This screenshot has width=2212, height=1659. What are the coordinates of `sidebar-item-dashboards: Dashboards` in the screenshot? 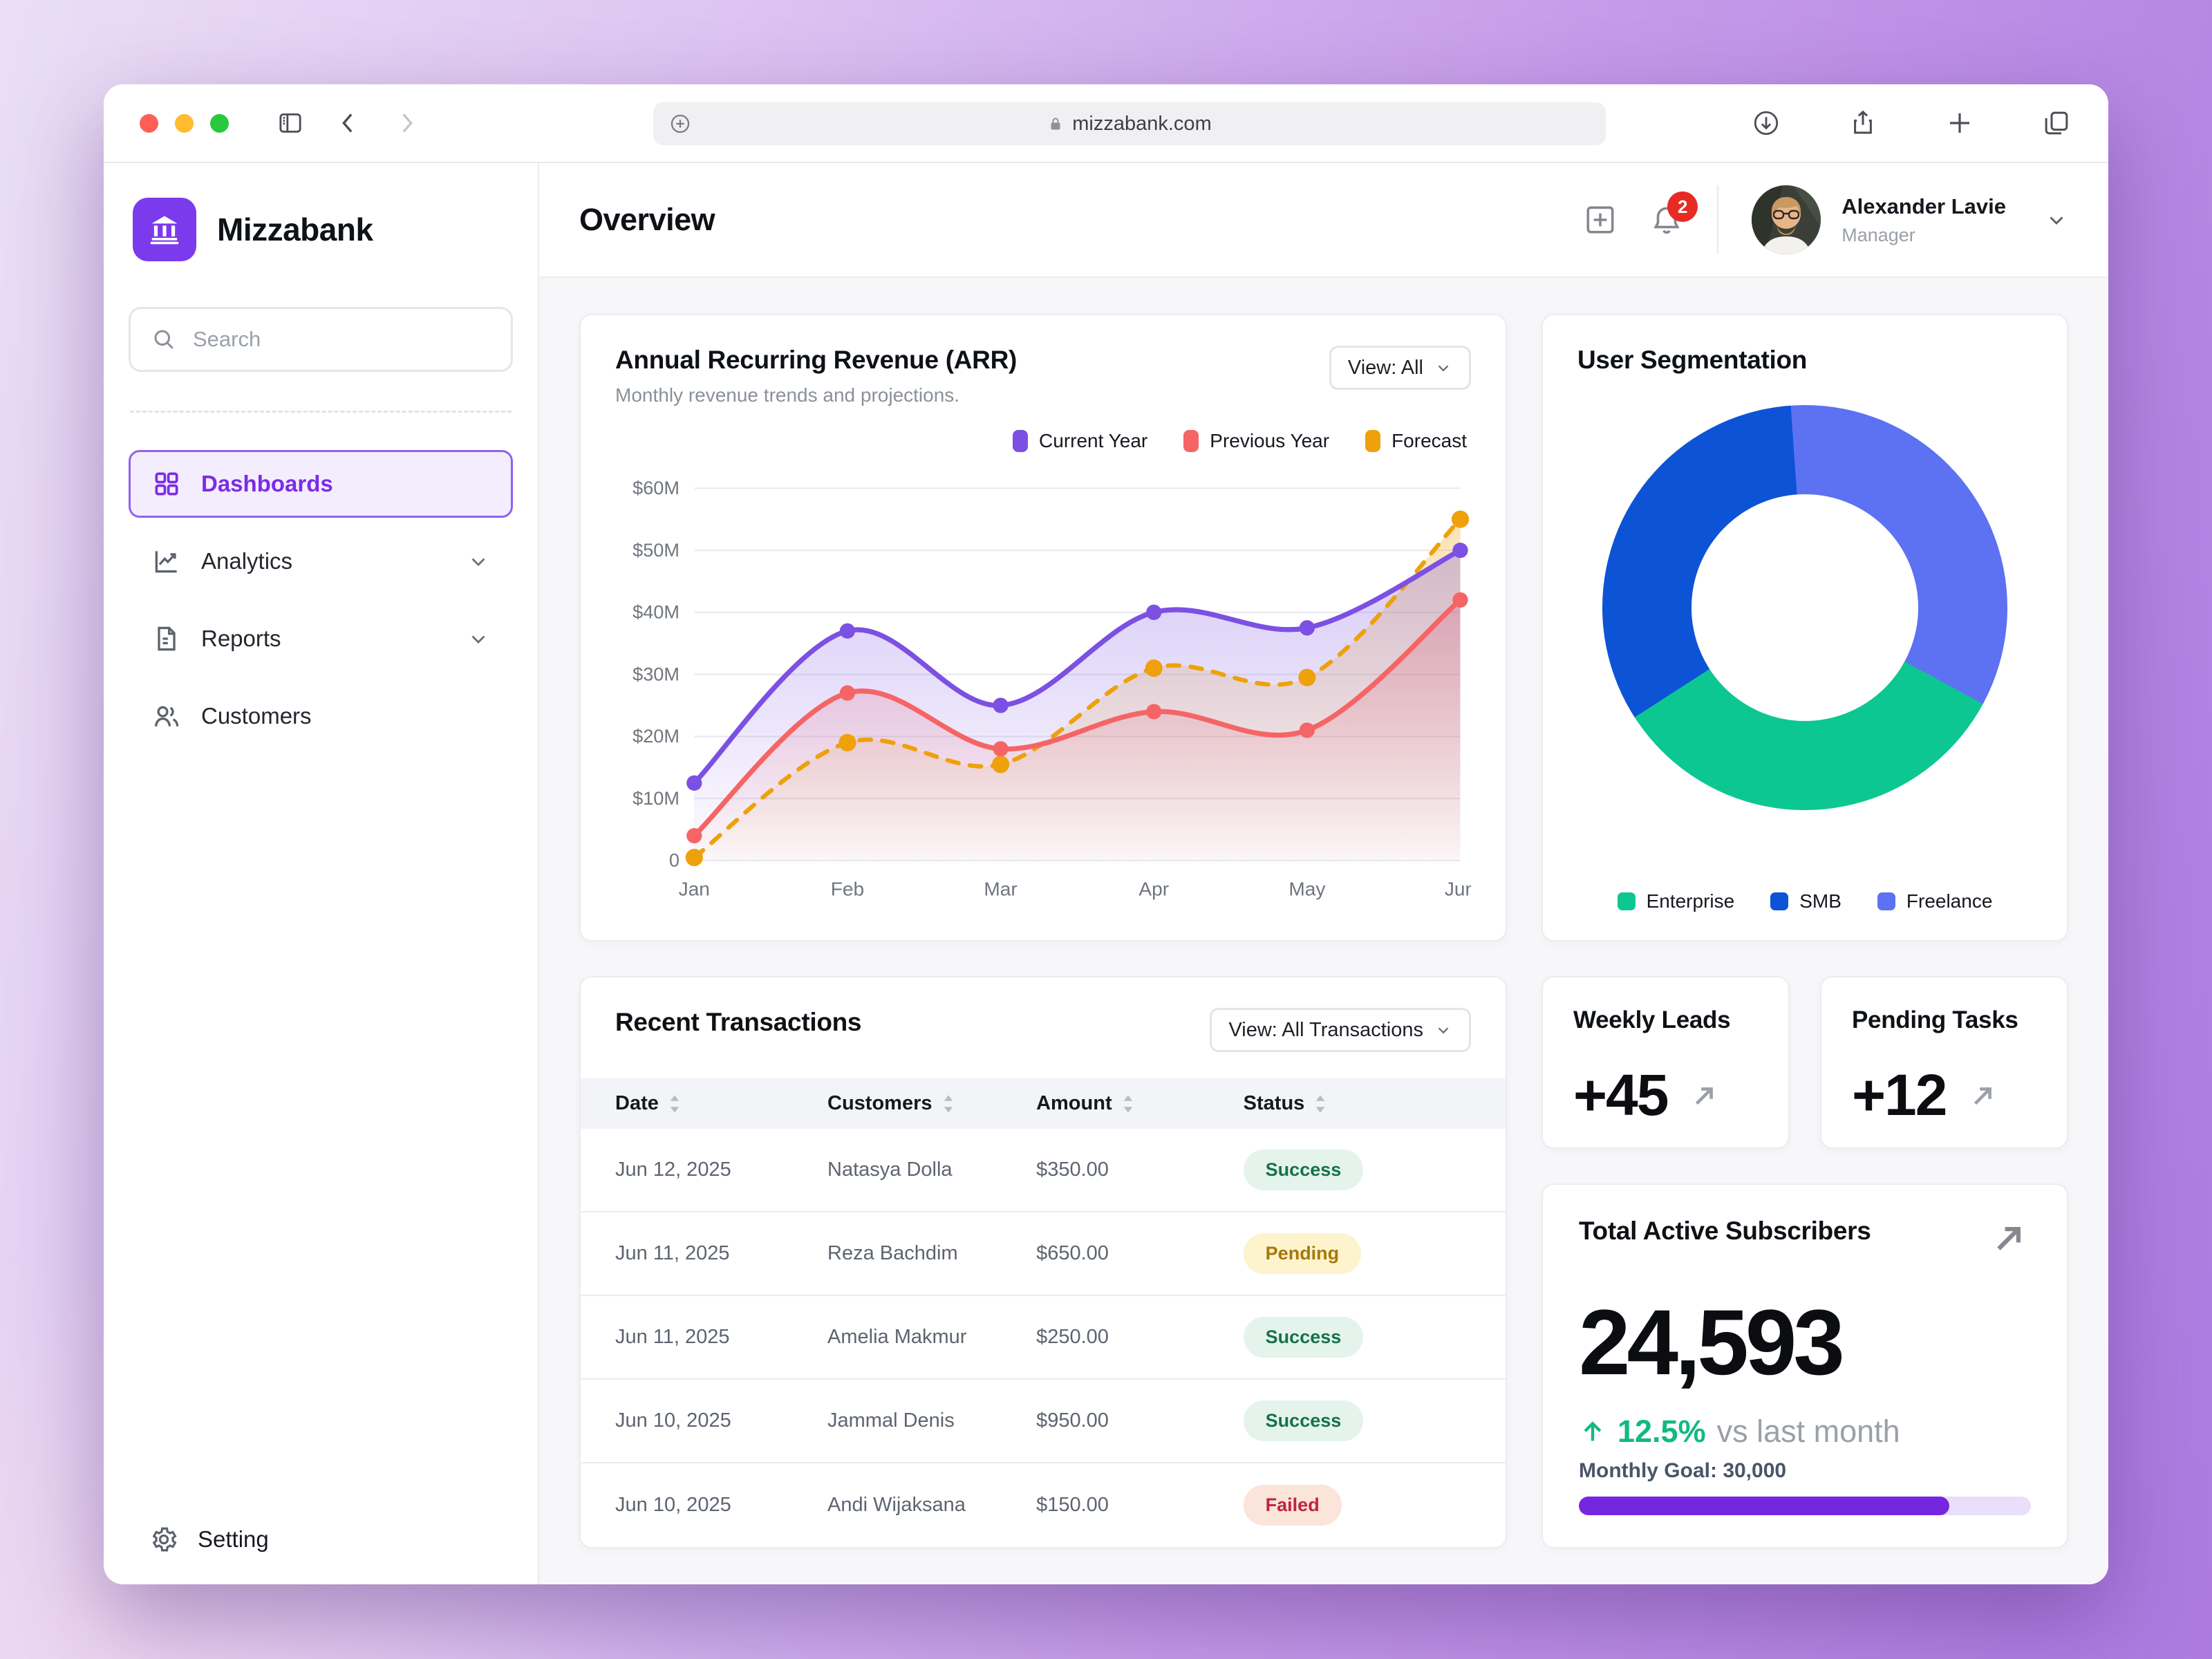 It's located at (321, 484).